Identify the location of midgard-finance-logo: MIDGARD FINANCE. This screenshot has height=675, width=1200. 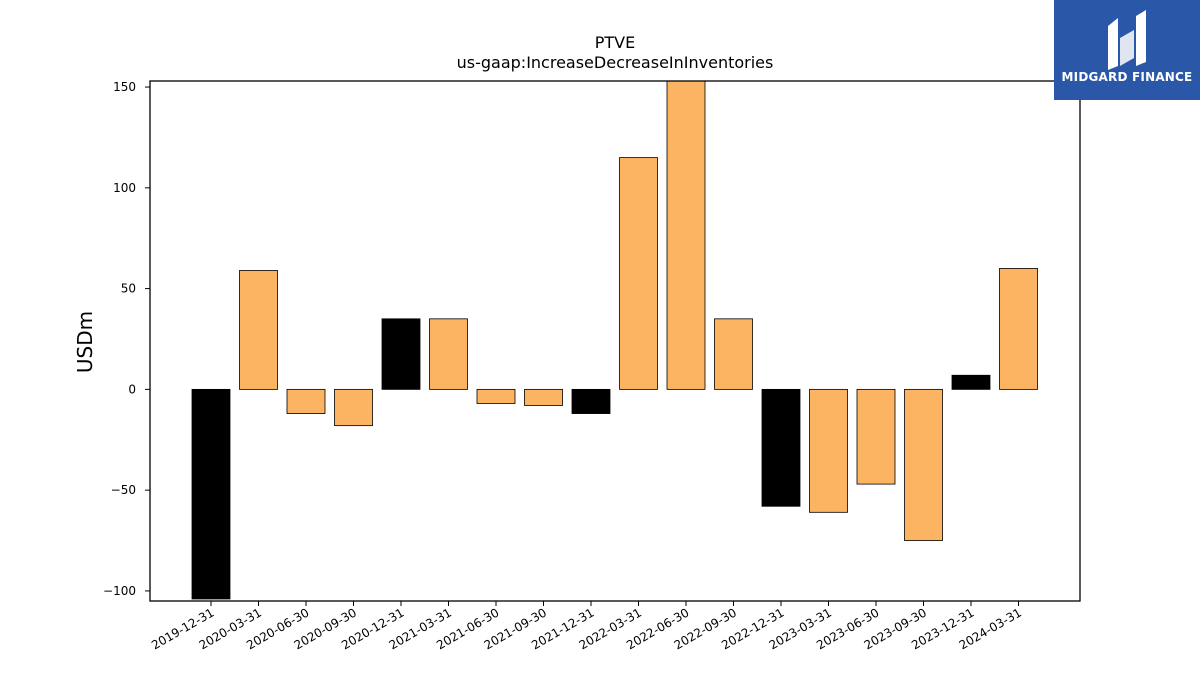
(1127, 50).